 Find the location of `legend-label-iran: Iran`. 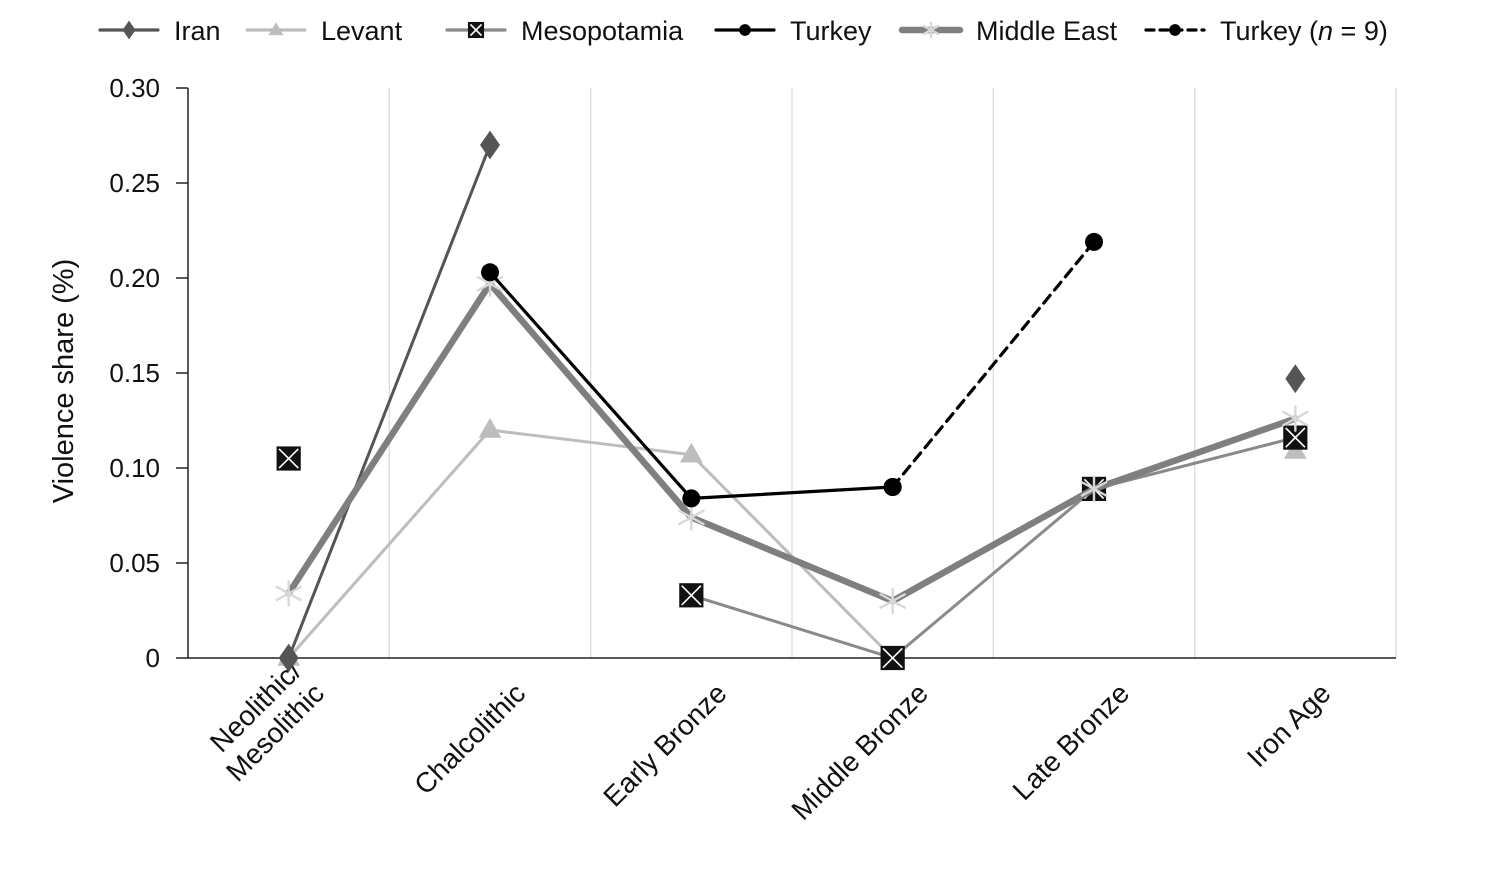

legend-label-iran: Iran is located at coordinates (197, 31).